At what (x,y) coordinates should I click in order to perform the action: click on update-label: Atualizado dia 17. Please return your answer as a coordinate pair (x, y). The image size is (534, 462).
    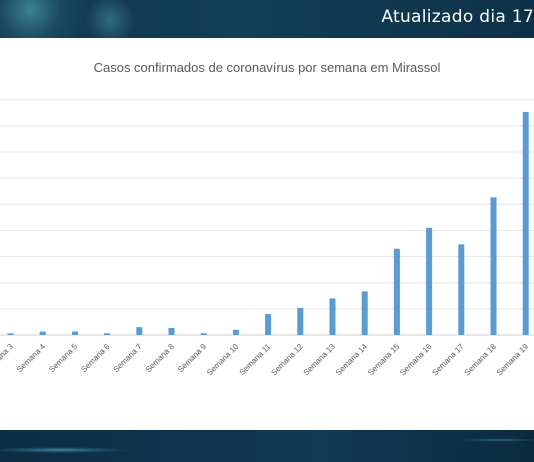
    Looking at the image, I should click on (457, 17).